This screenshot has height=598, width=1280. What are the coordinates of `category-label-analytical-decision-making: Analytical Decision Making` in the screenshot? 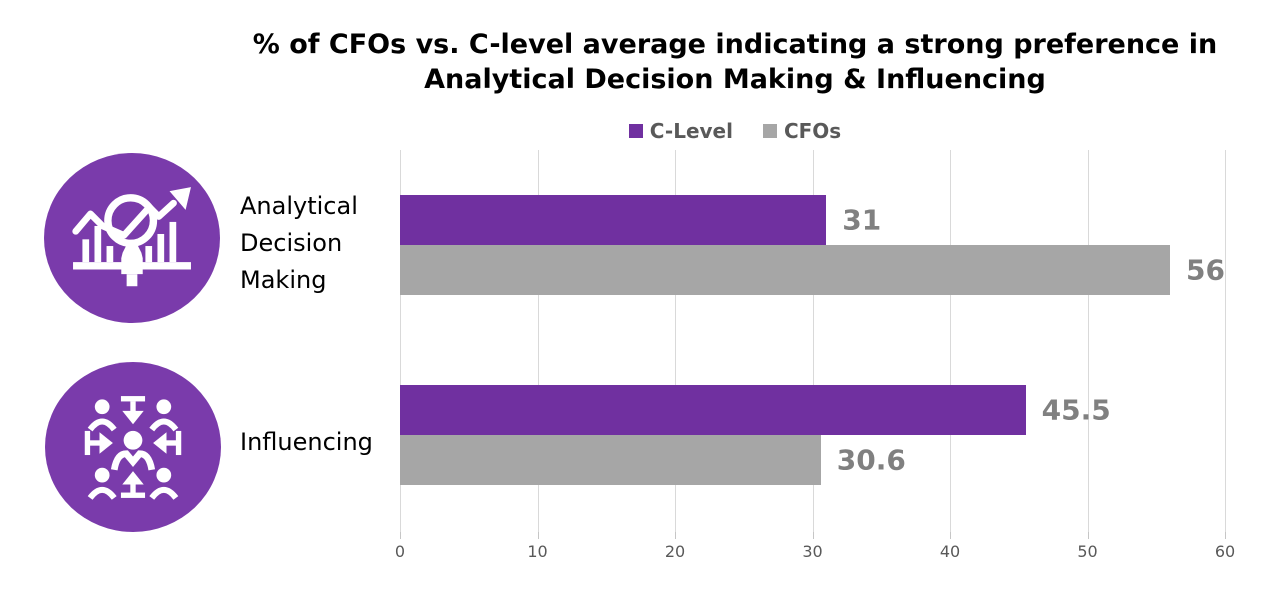 It's located at (299, 243).